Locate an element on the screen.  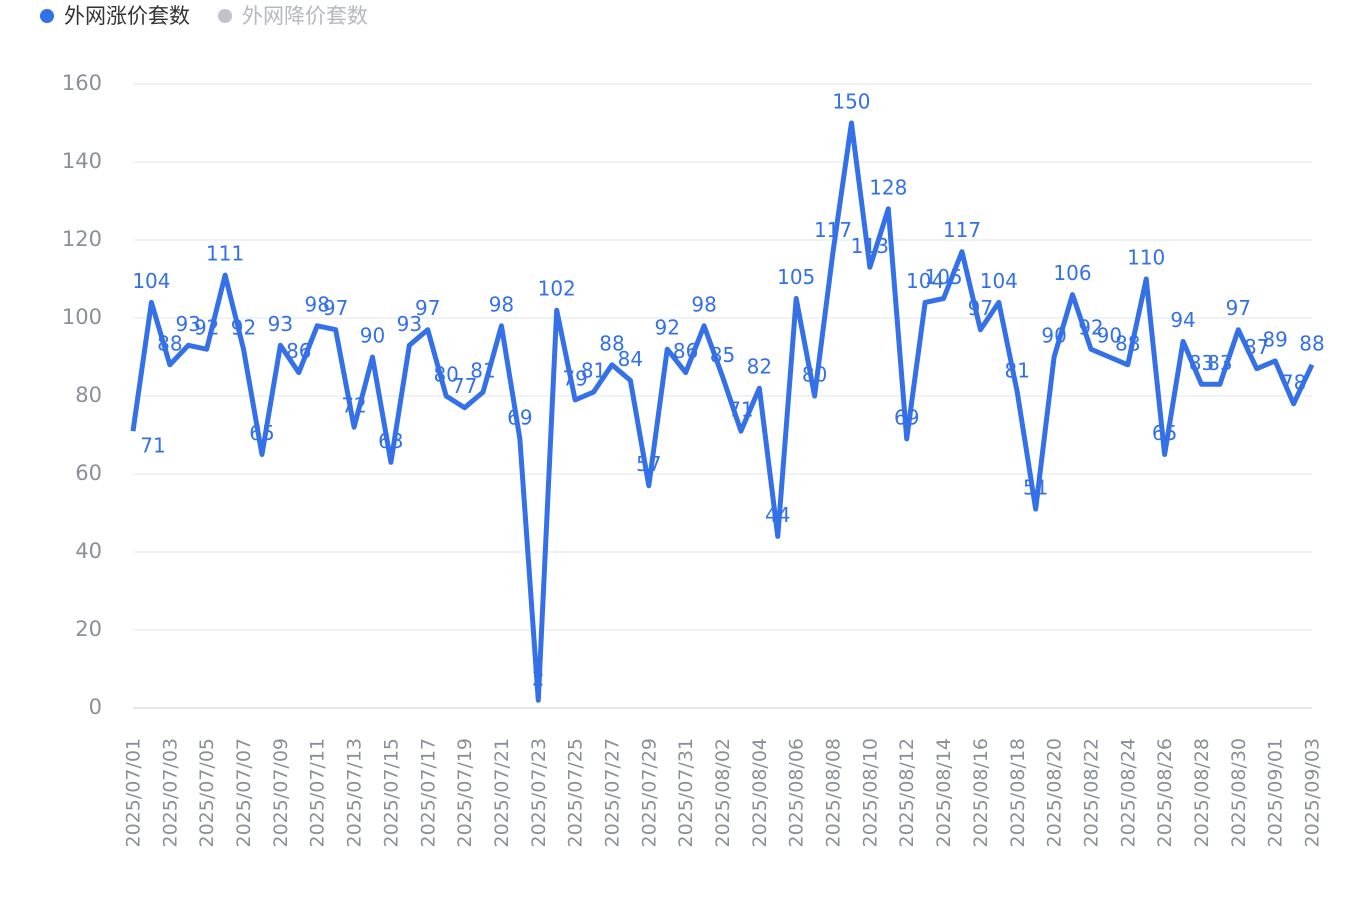
x-tick-label: 2025/08/30 is located at coordinates (1239, 793).